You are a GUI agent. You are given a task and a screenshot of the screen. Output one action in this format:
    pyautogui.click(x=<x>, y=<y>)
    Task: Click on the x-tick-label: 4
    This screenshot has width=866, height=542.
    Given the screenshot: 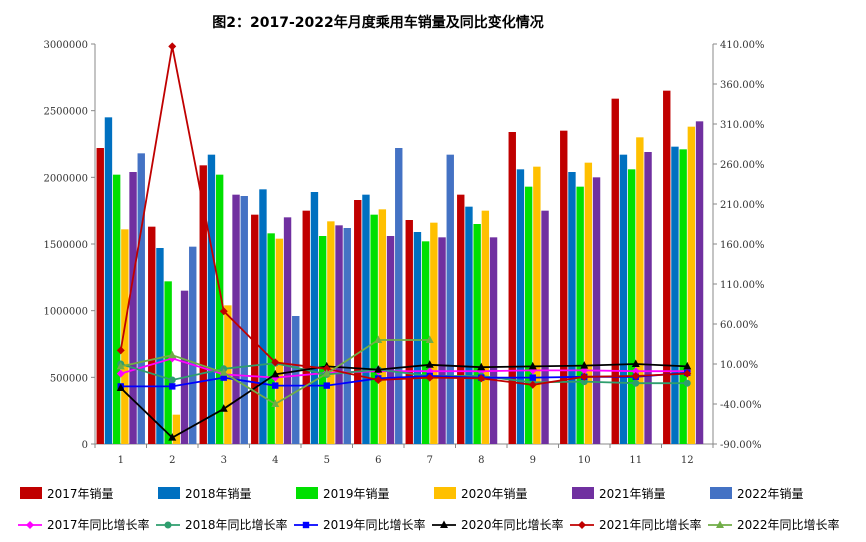 What is the action you would take?
    pyautogui.click(x=275, y=460)
    